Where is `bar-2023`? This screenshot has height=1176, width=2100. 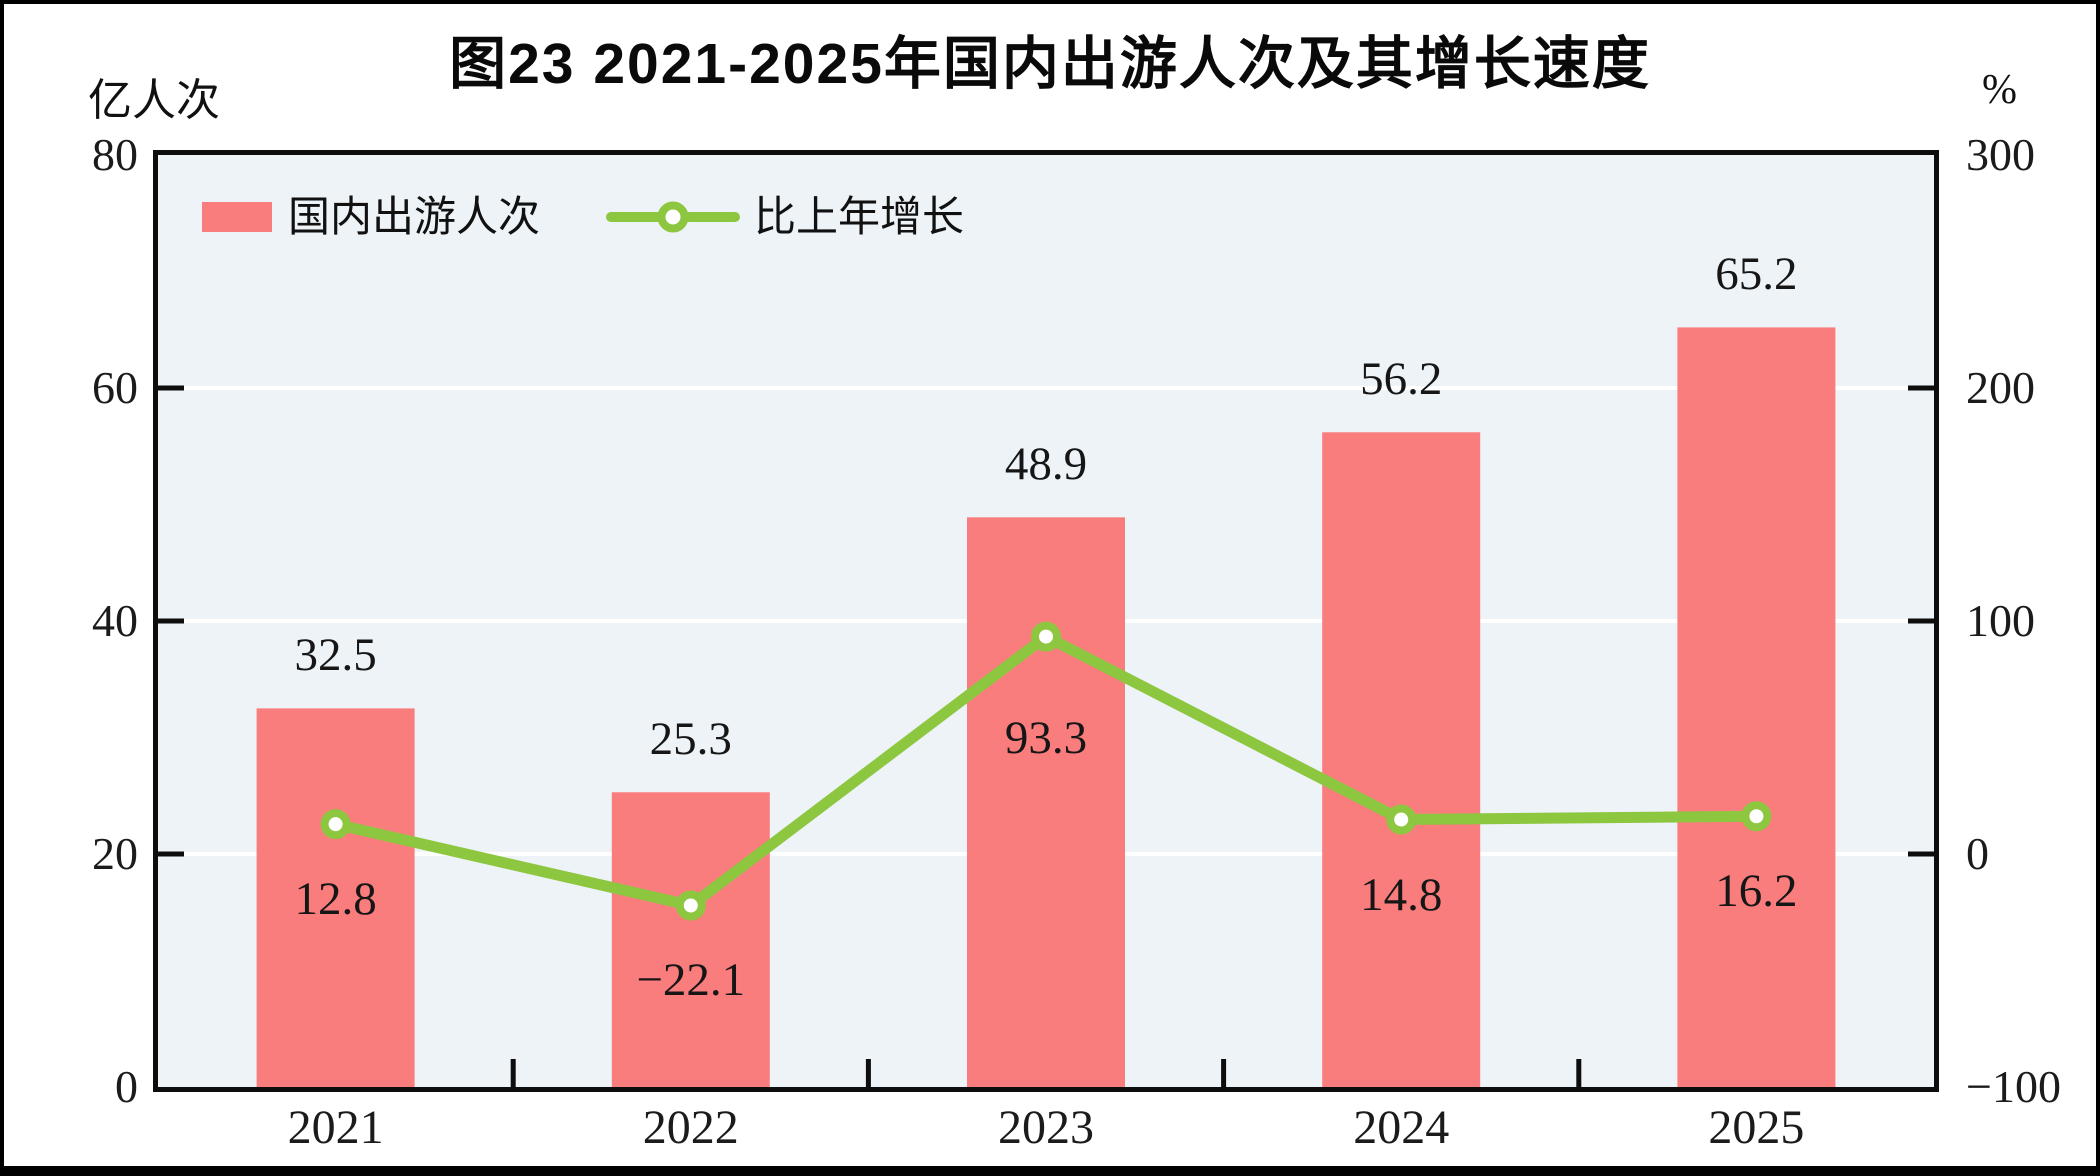
bar-2023 is located at coordinates (1046, 802).